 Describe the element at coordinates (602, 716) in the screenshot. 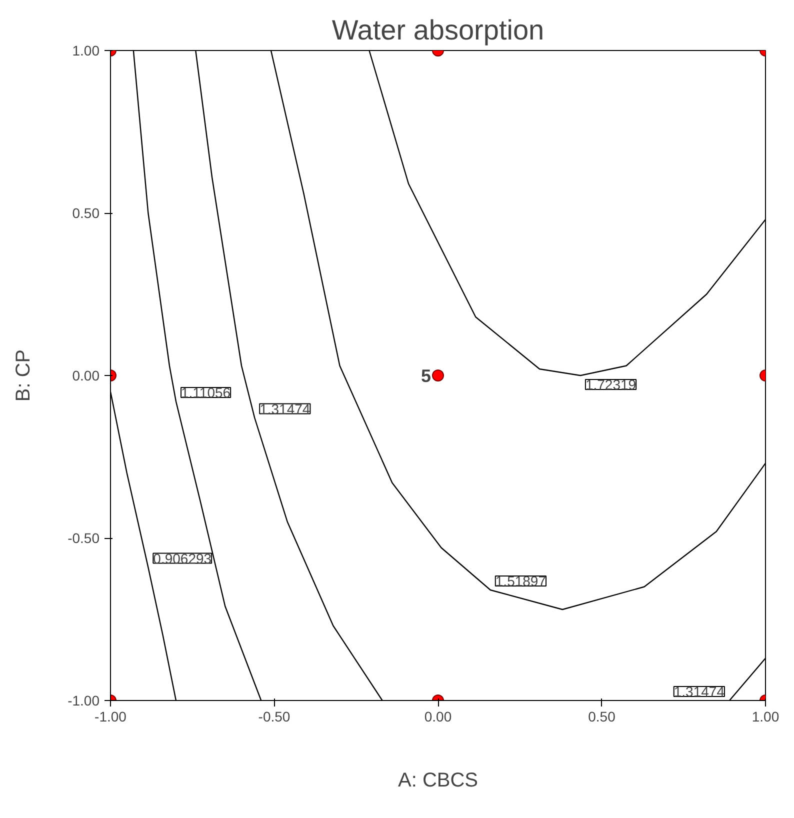

I see `x-tick-label: 0.50` at that location.